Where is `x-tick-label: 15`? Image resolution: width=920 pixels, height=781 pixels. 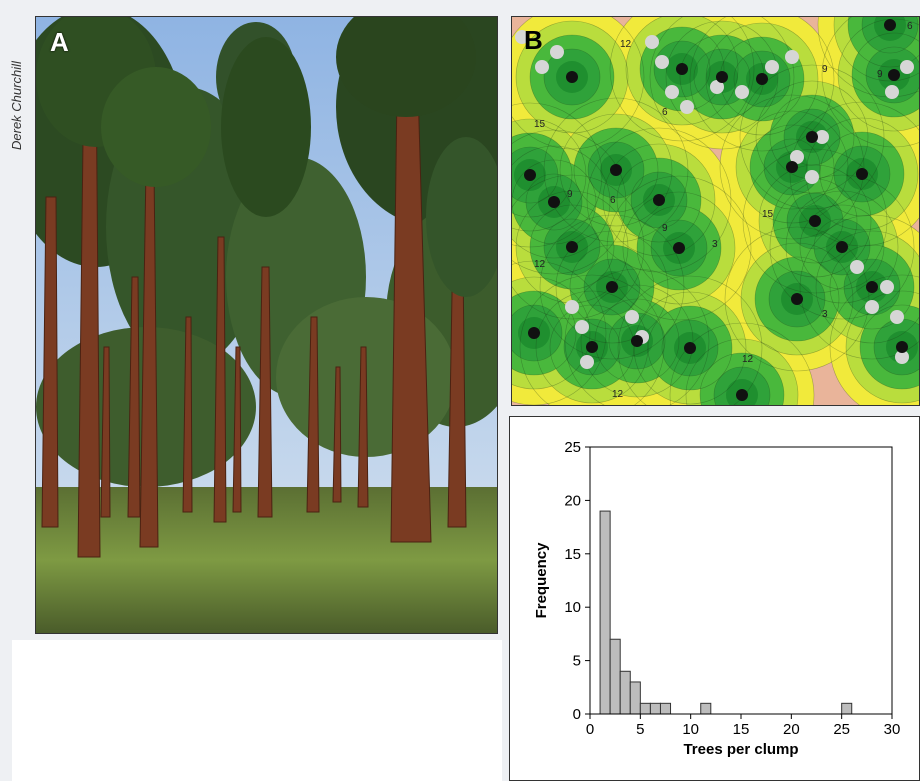 x-tick-label: 15 is located at coordinates (741, 729).